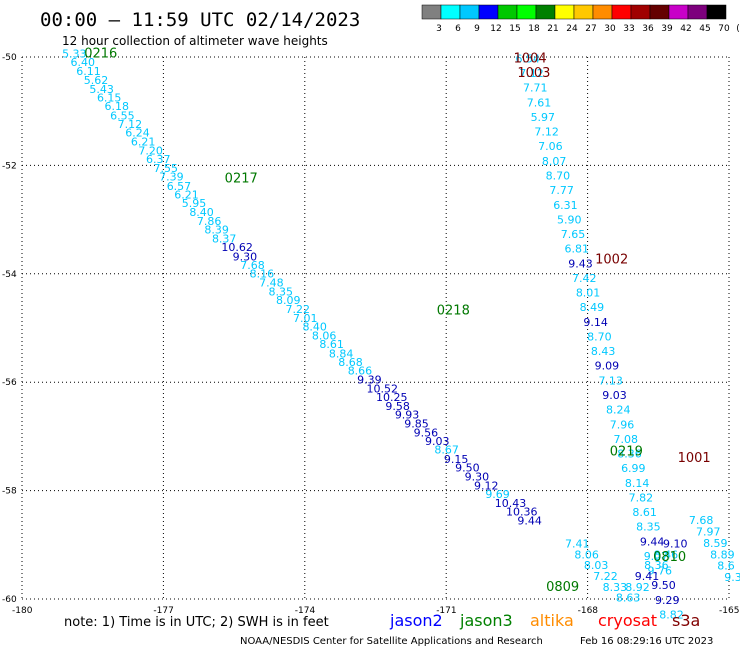 This screenshot has height=650, width=740. Describe the element at coordinates (704, 29) in the screenshot. I see `legend-label: 45` at that location.